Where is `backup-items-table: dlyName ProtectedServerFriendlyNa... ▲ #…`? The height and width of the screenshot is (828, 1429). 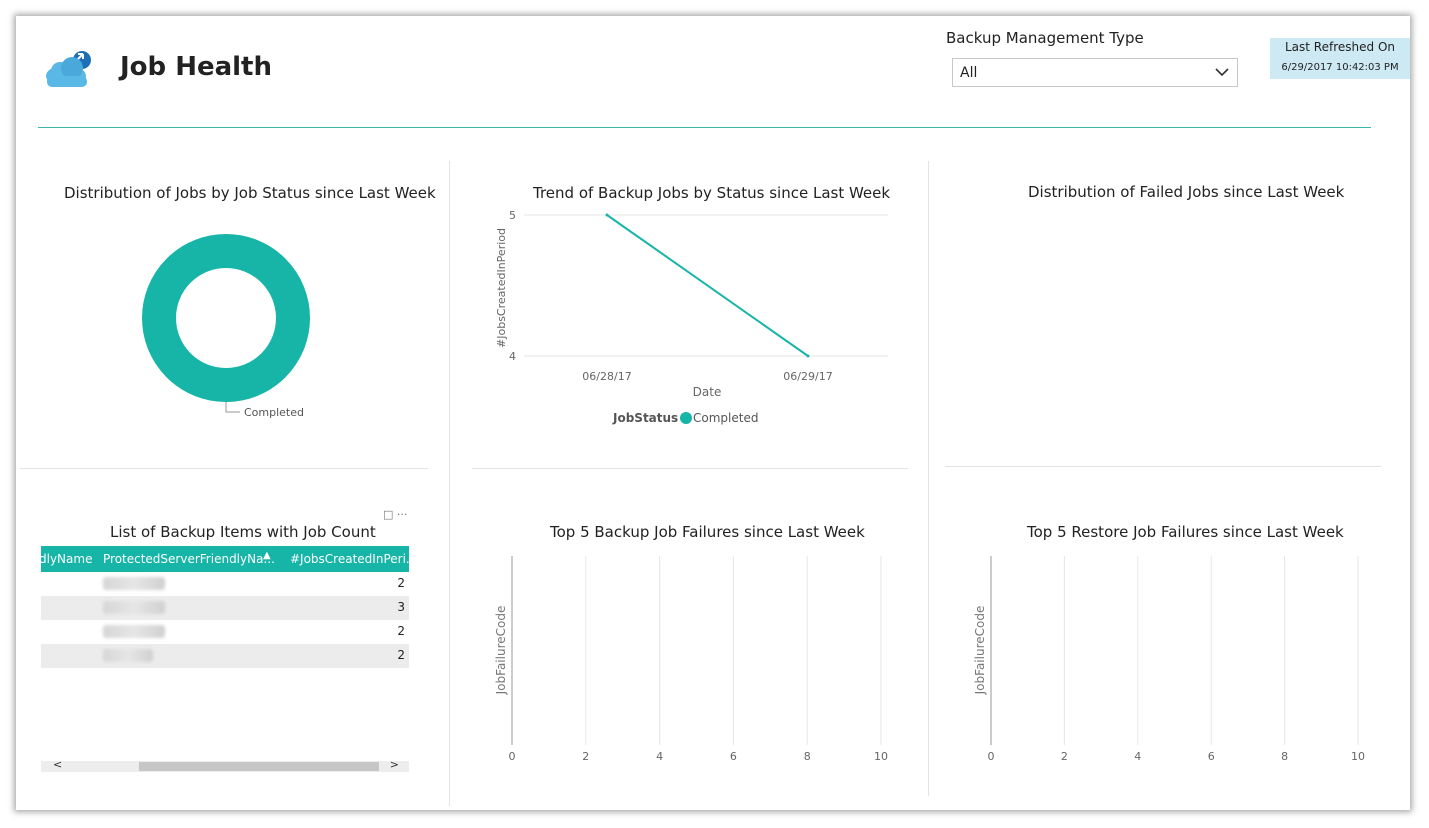 backup-items-table: dlyName ProtectedServerFriendlyNa... ▲ #… is located at coordinates (225, 611).